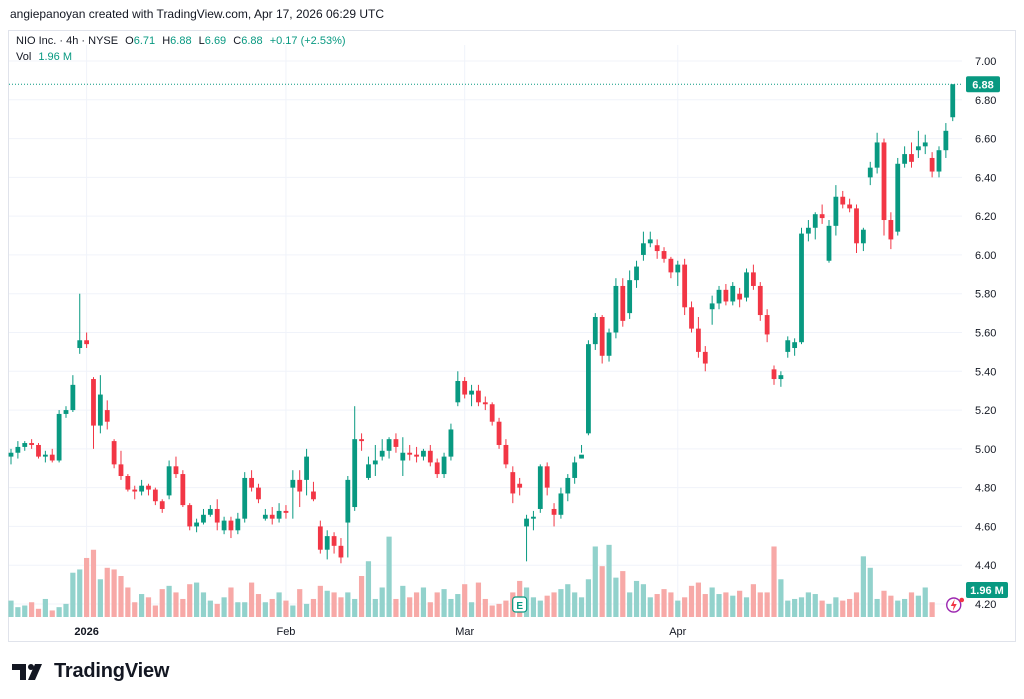 The height and width of the screenshot is (699, 1024). What do you see at coordinates (201, 41) in the screenshot?
I see `legend-low-label: L` at bounding box center [201, 41].